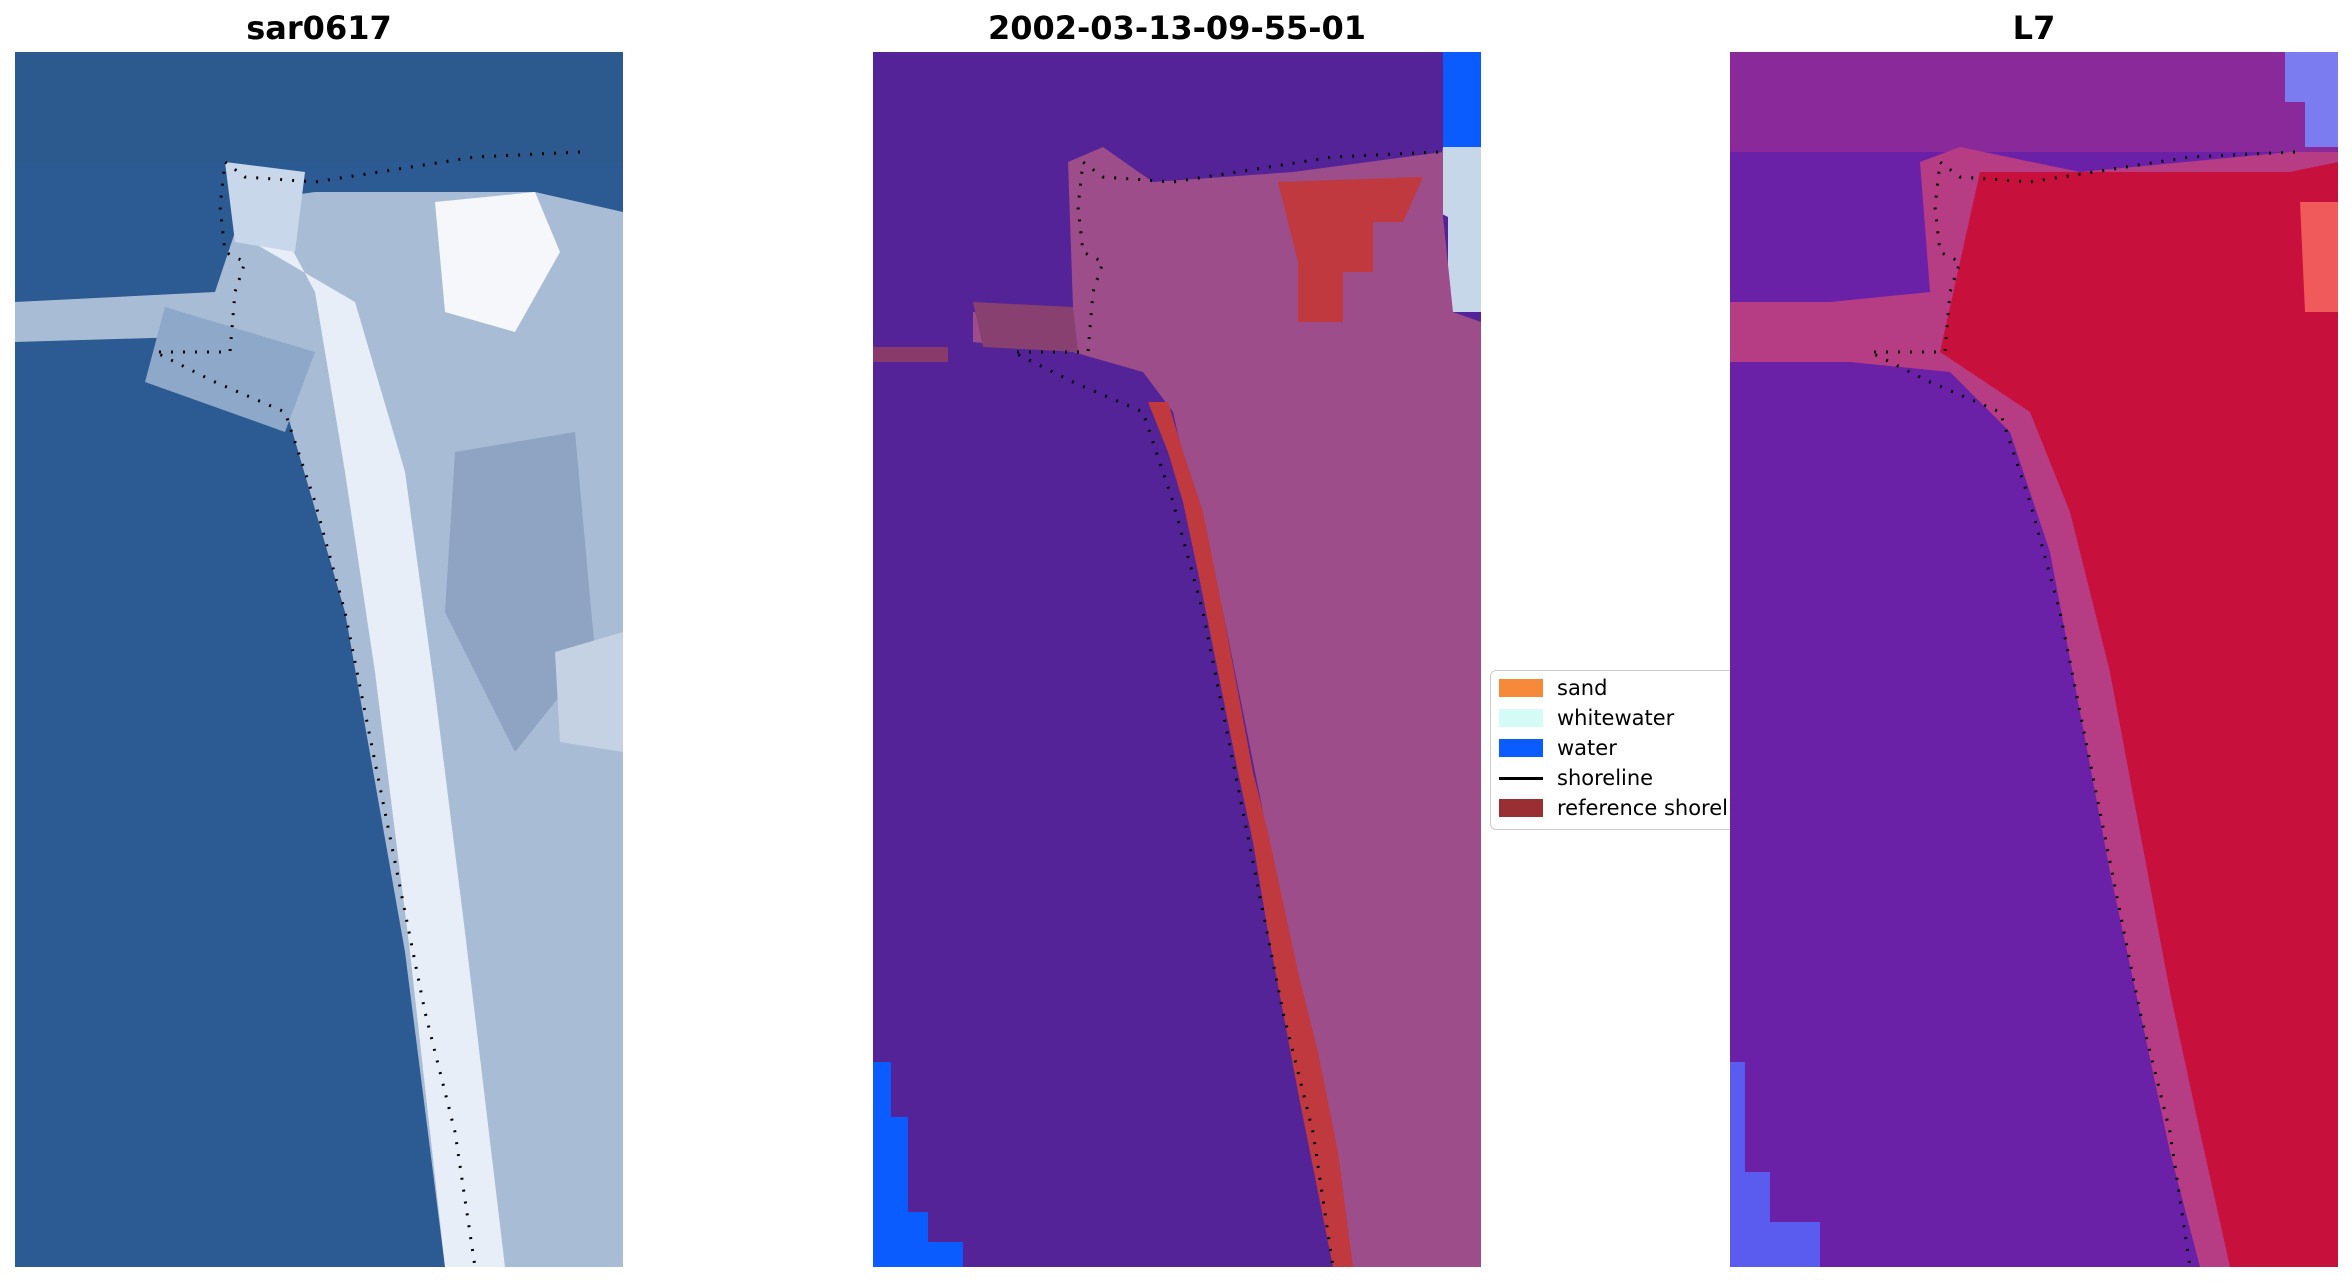  Describe the element at coordinates (1587, 748) in the screenshot. I see `legend-label: water` at that location.